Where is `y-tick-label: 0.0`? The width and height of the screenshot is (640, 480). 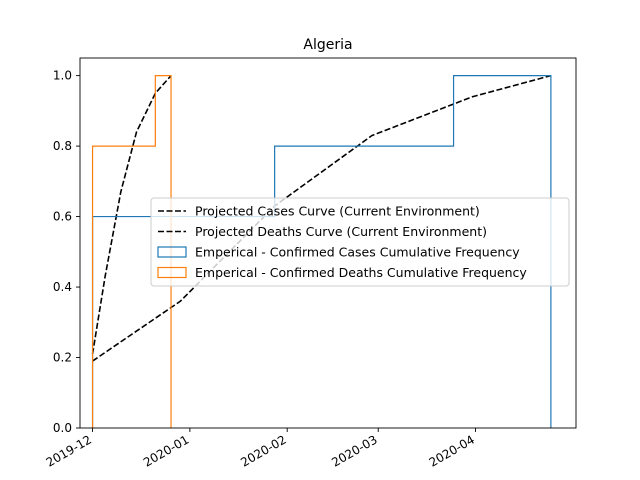
y-tick-label: 0.0 is located at coordinates (62, 428).